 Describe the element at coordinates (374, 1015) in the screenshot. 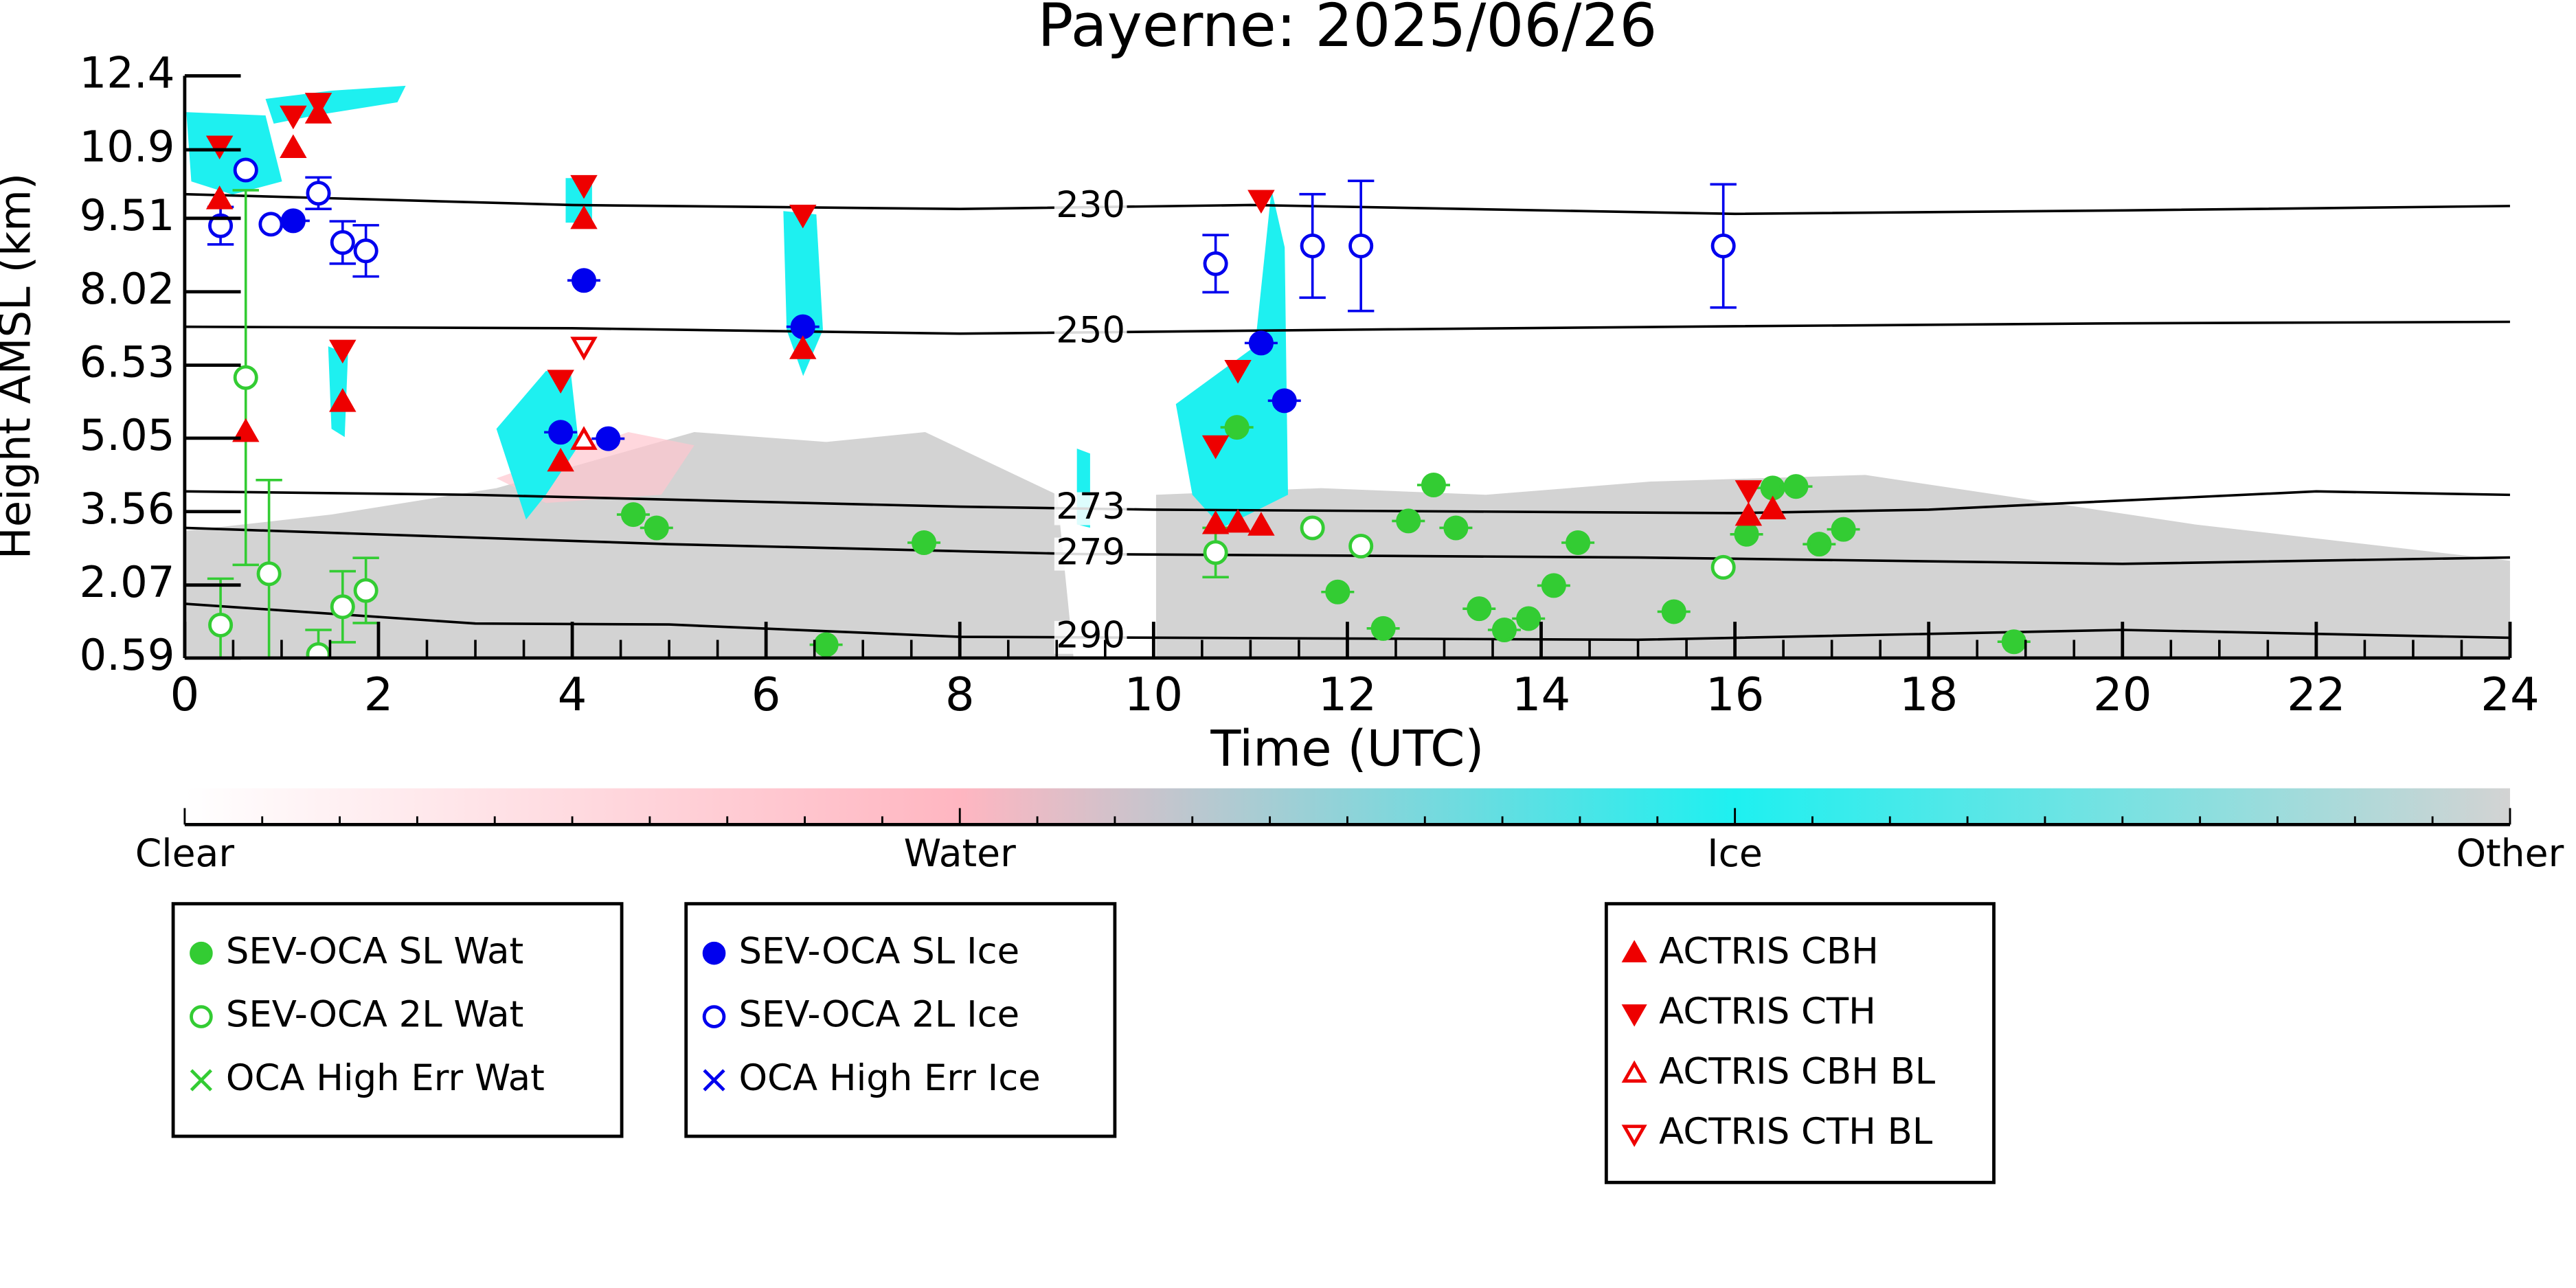

I see `legend-label: SEV-OCA 2L Wat` at that location.